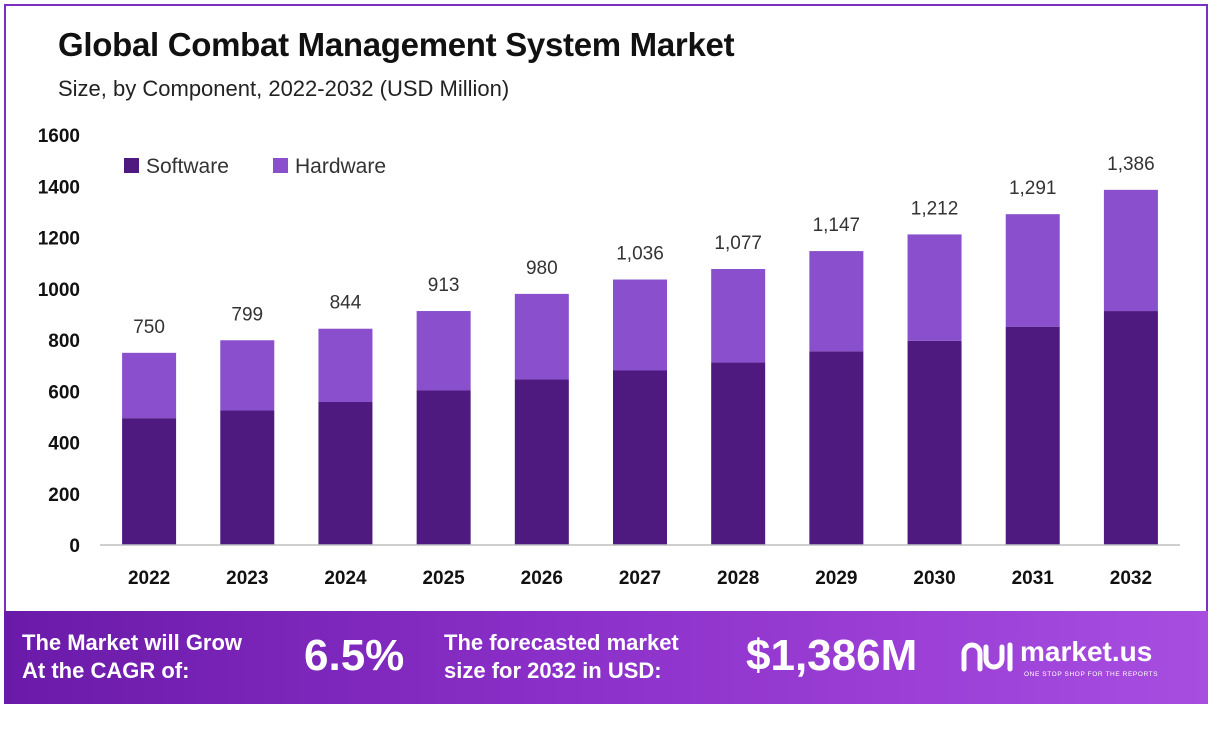 The image size is (1216, 732). I want to click on x-tick-label: 2027, so click(640, 578).